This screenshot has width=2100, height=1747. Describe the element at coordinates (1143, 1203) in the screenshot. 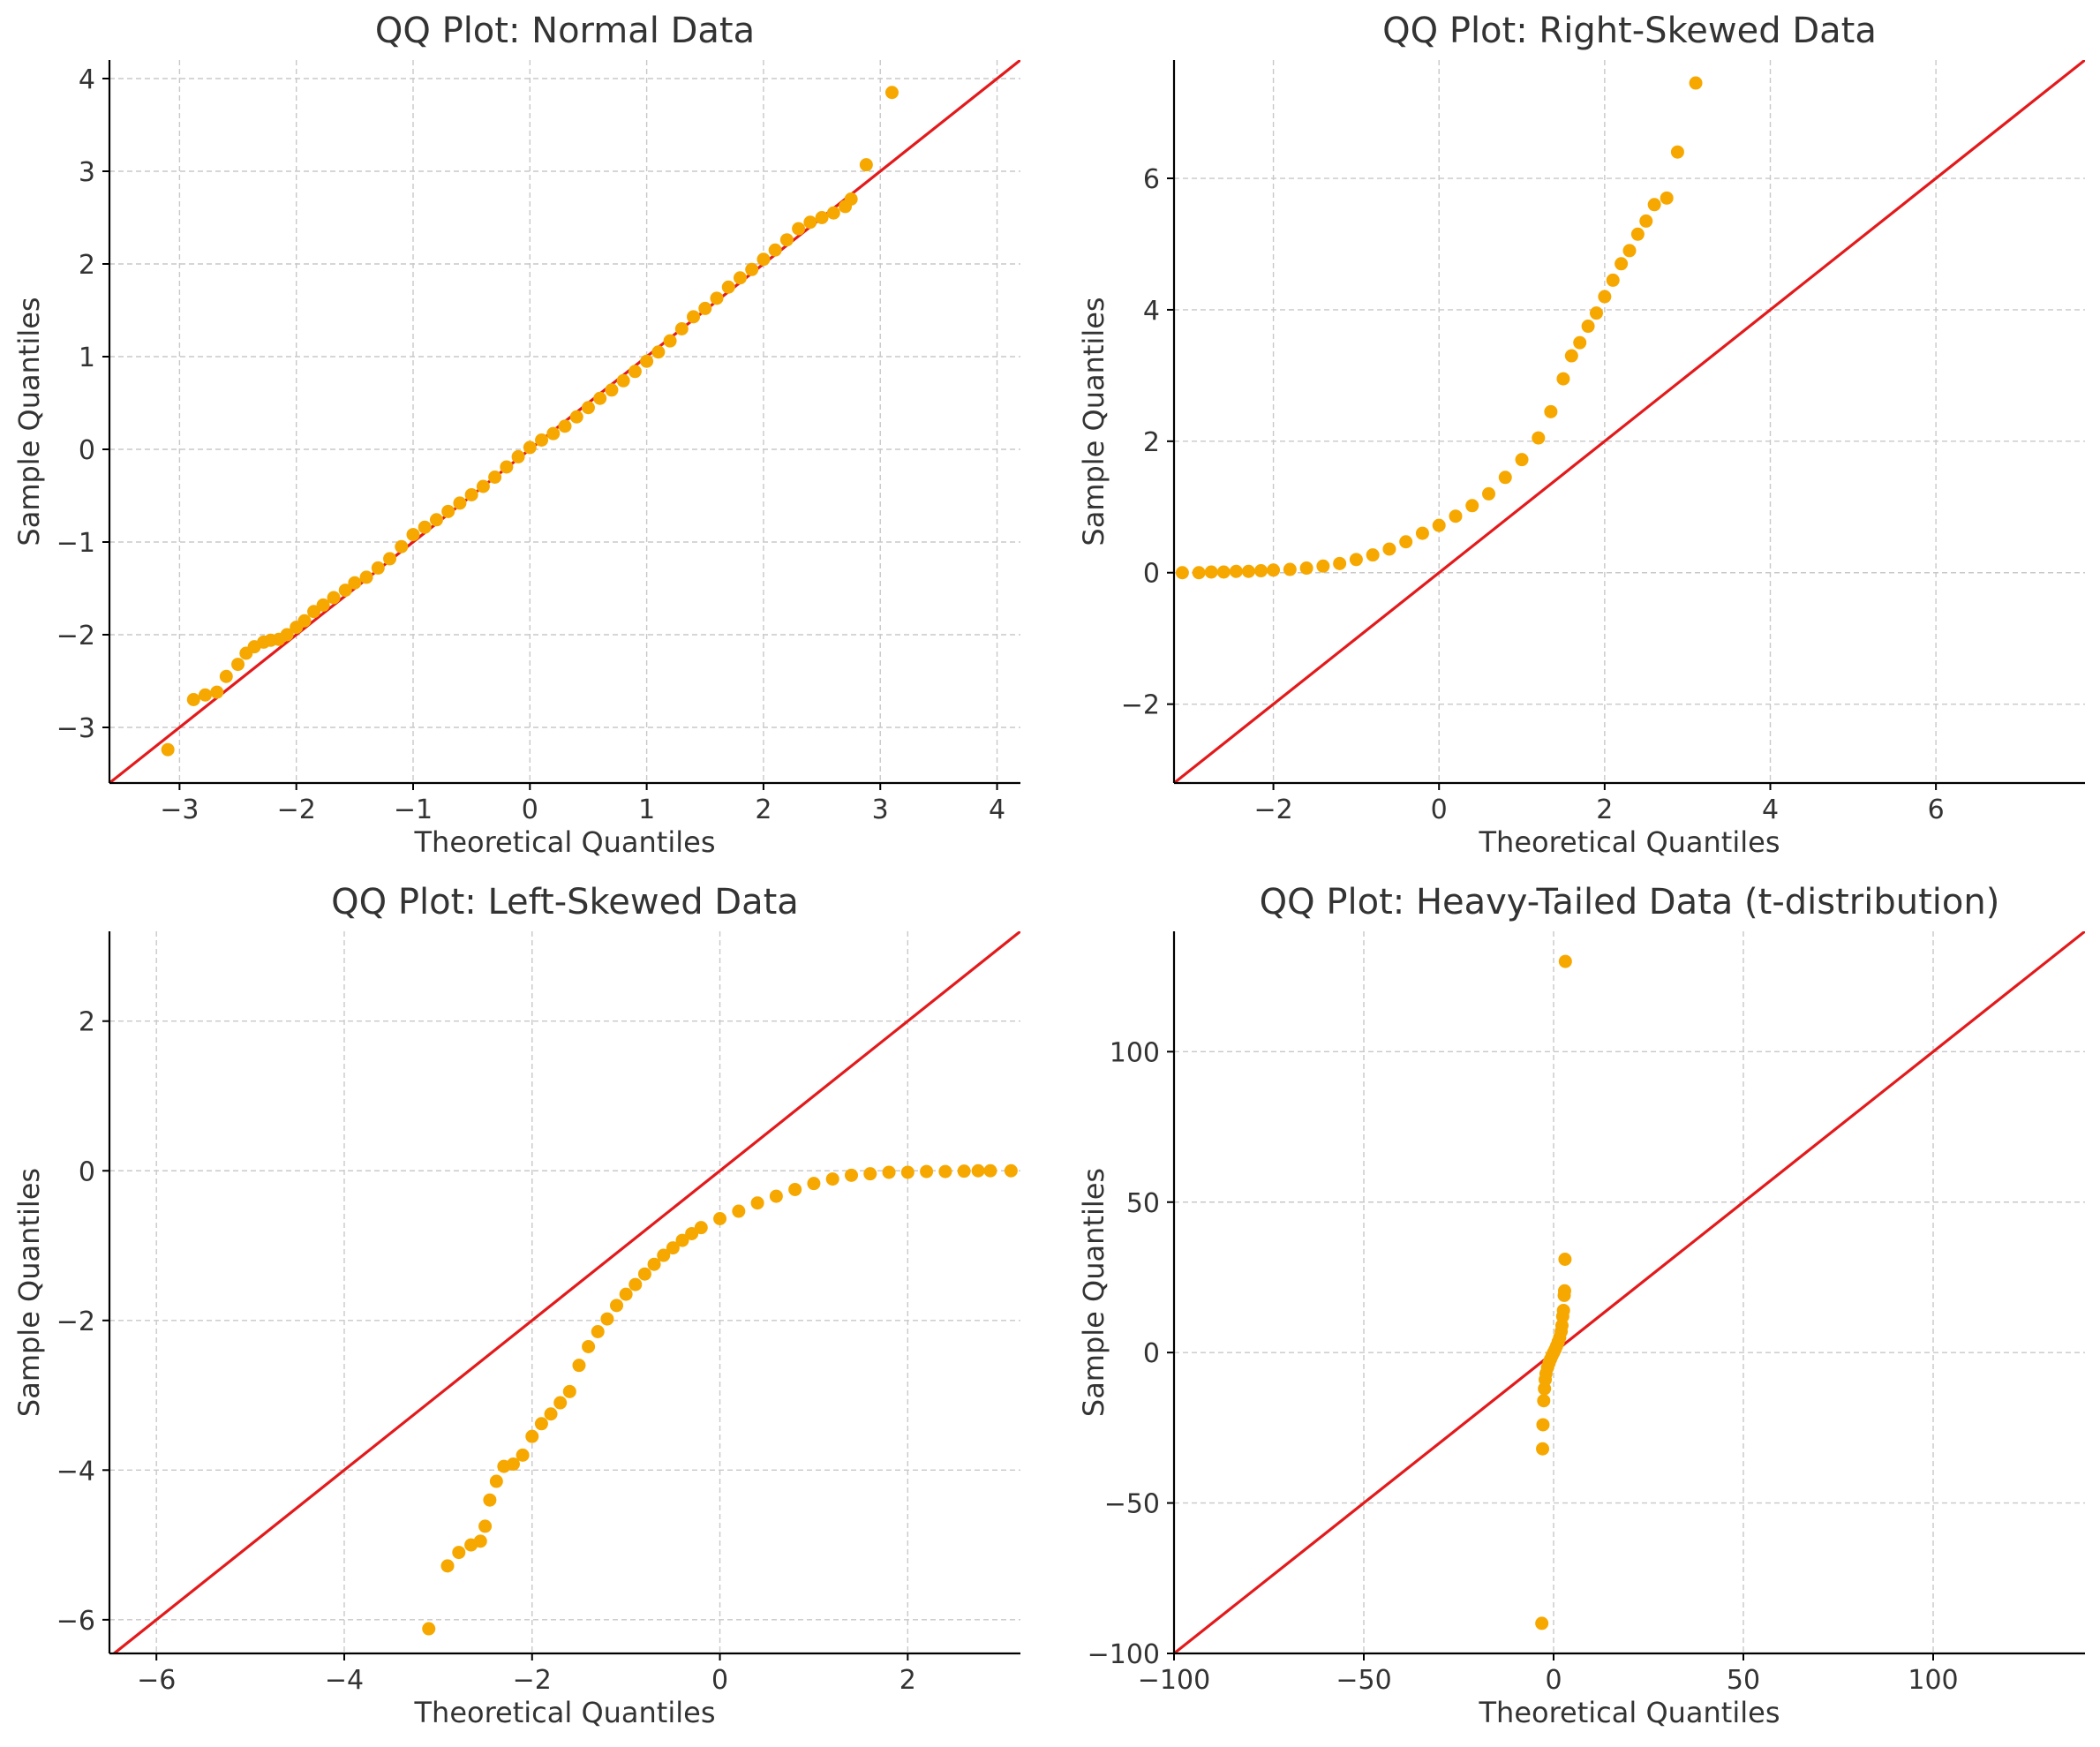

I see `y-tick-label: 50` at that location.